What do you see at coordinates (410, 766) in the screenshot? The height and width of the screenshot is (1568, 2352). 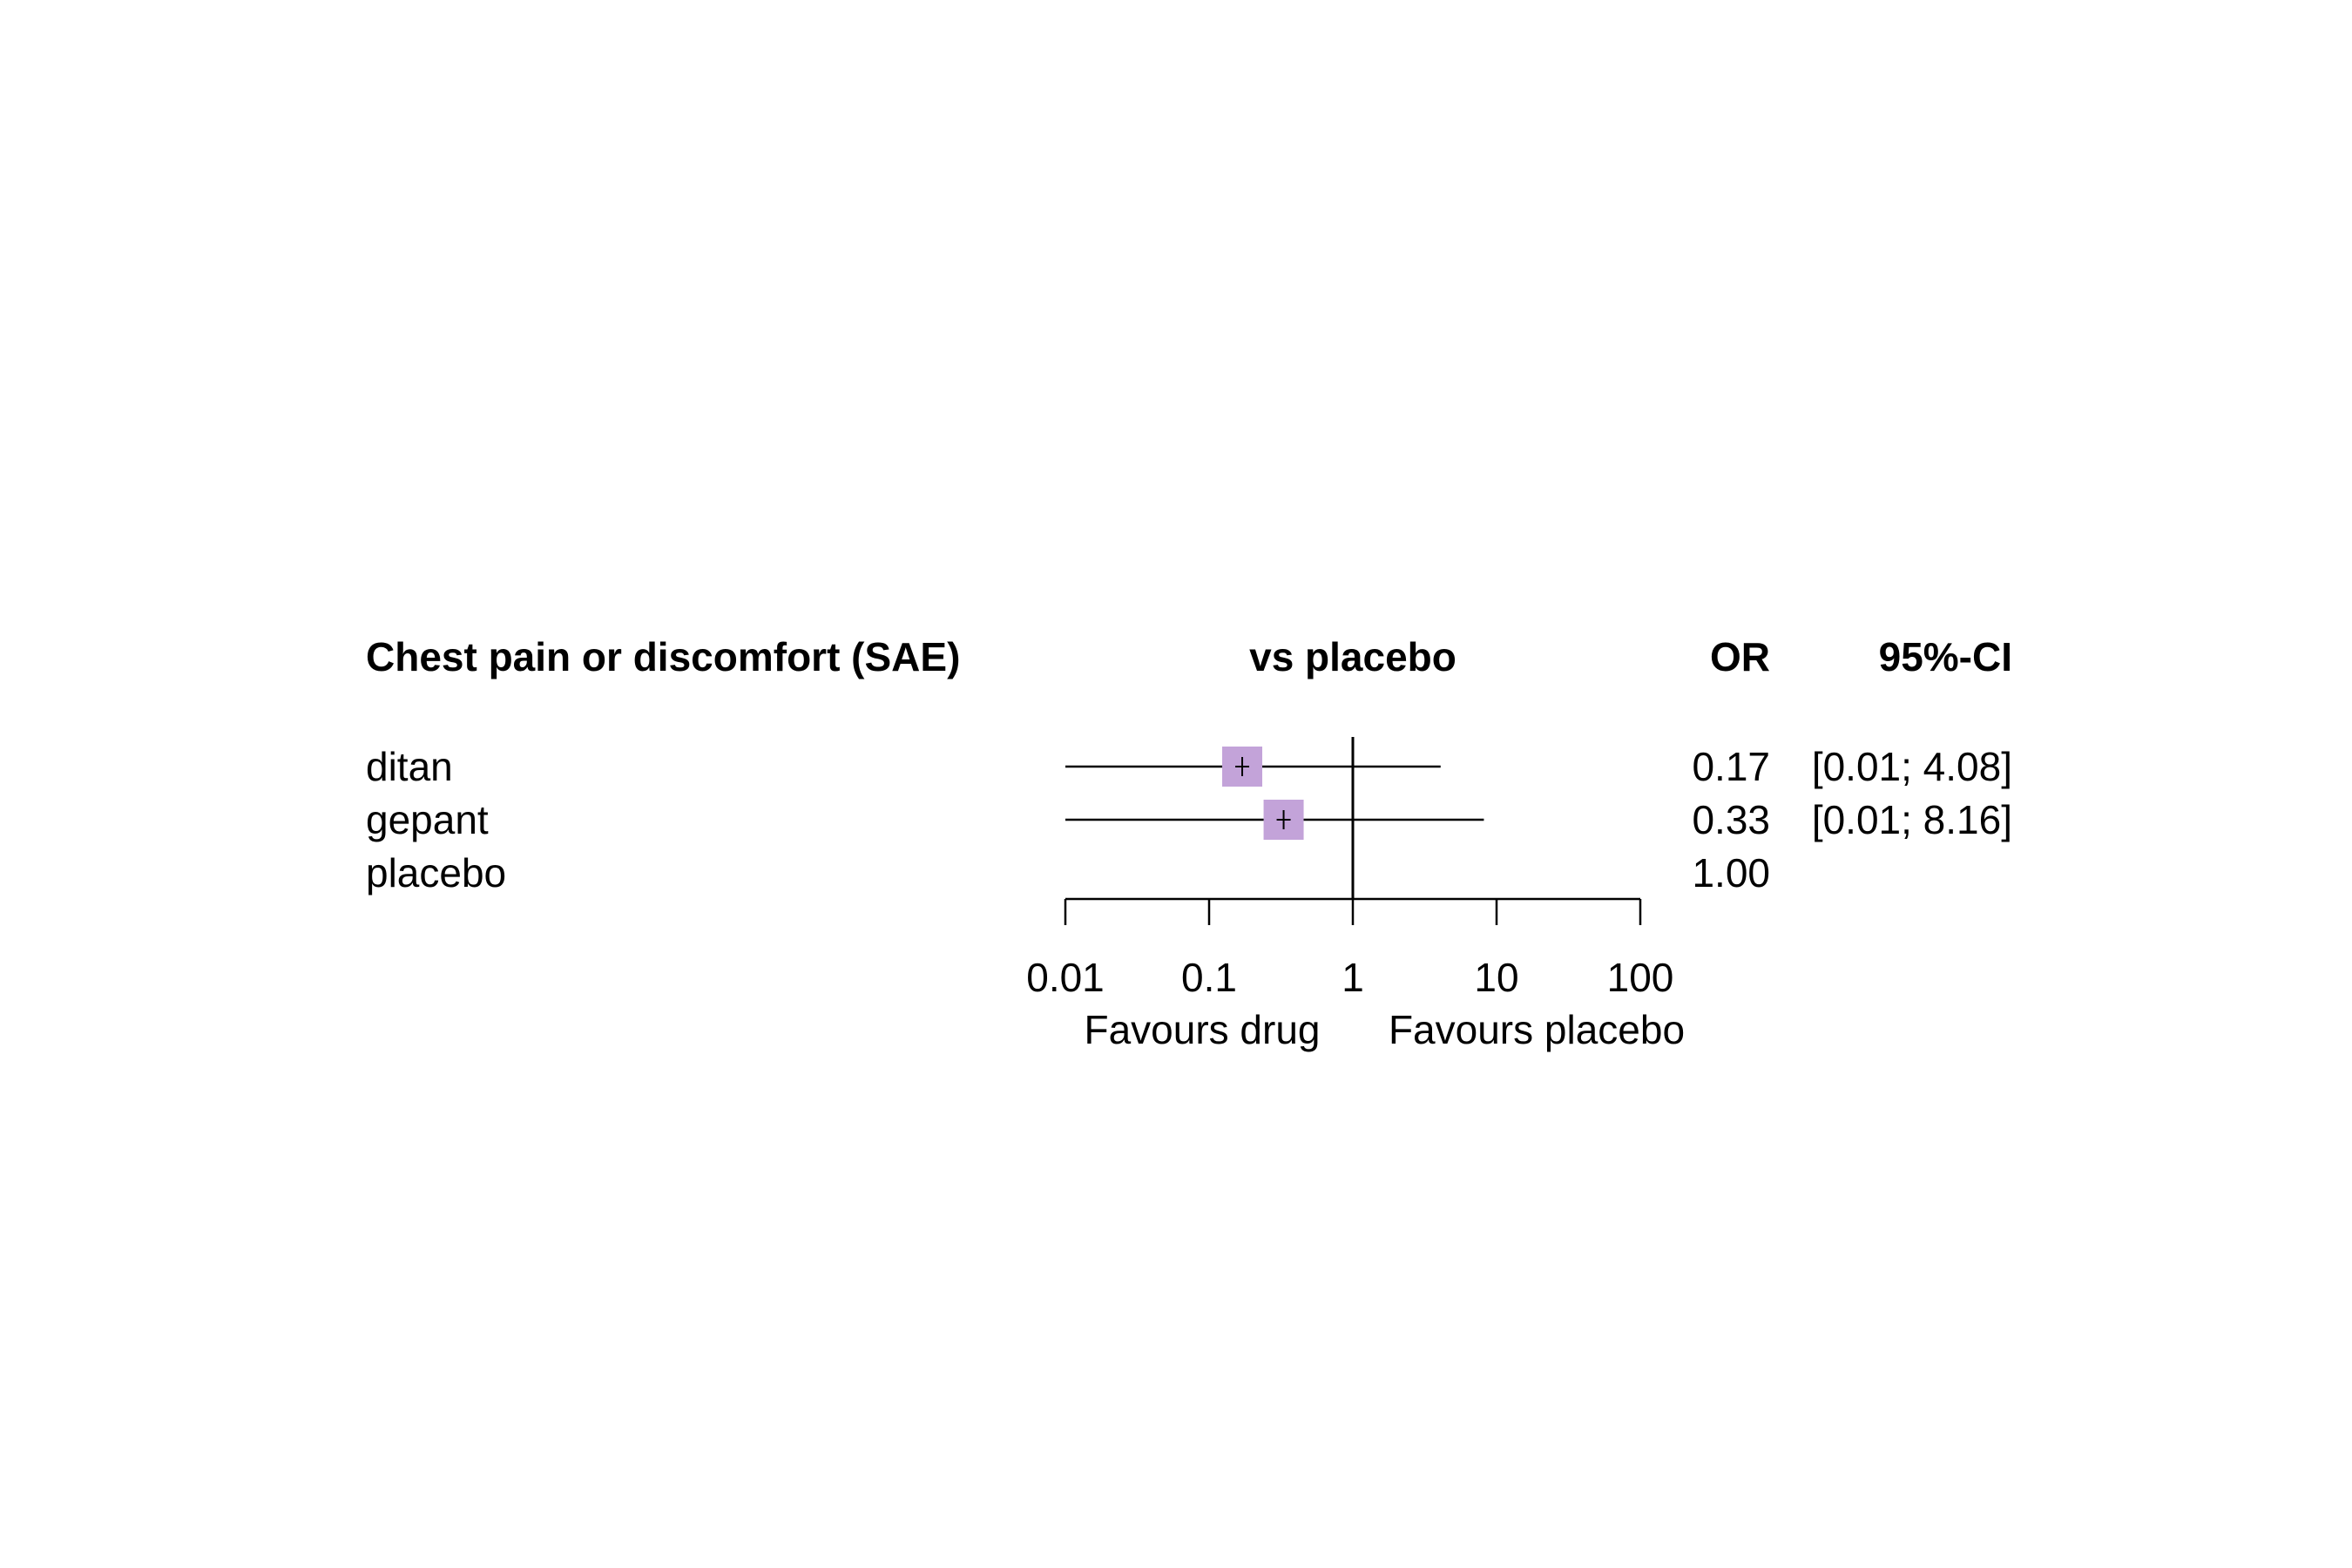 I see `row-label-ditan: ditan` at bounding box center [410, 766].